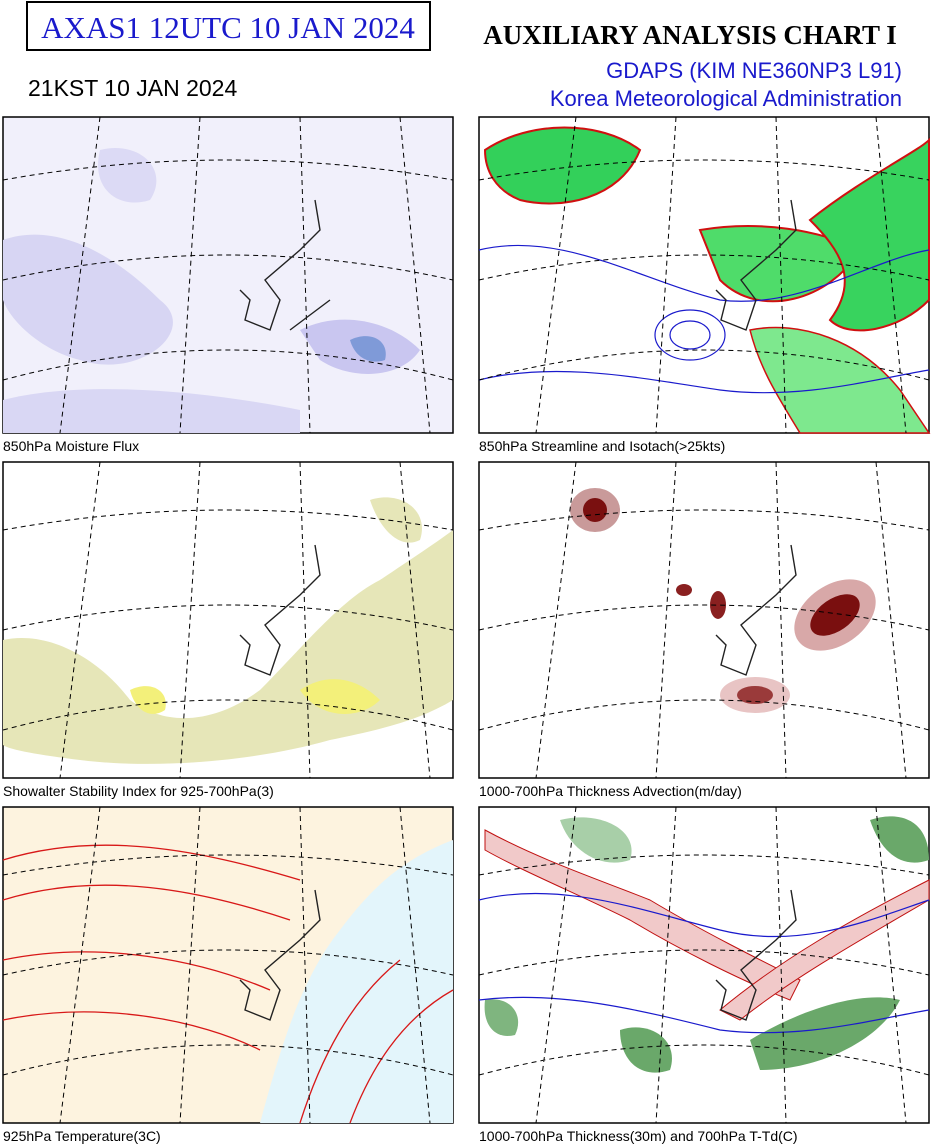 This screenshot has width=931, height=1145. I want to click on agency-name: Korea Meteorological Administration, so click(726, 98).